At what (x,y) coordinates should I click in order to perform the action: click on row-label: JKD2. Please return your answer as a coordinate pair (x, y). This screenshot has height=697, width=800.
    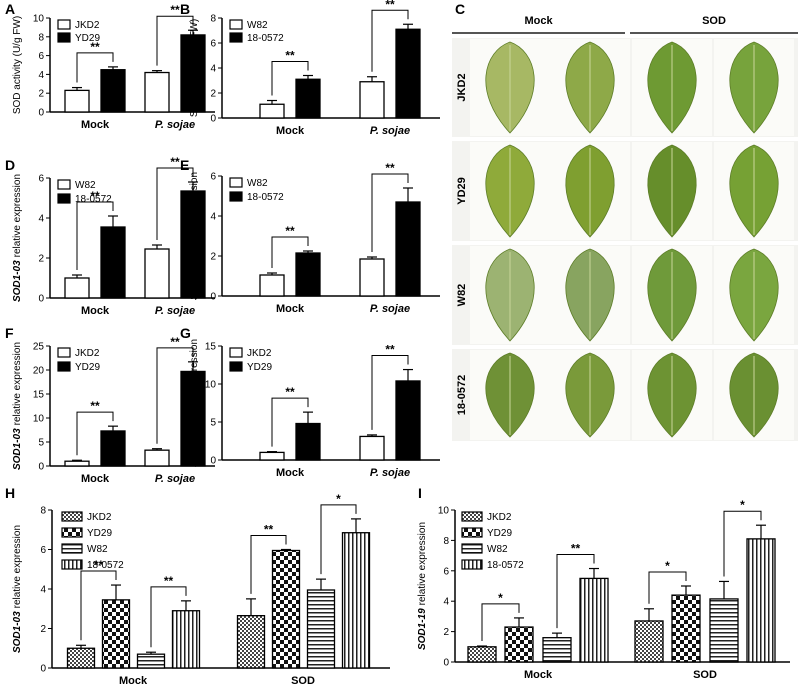
    Looking at the image, I should click on (462, 87).